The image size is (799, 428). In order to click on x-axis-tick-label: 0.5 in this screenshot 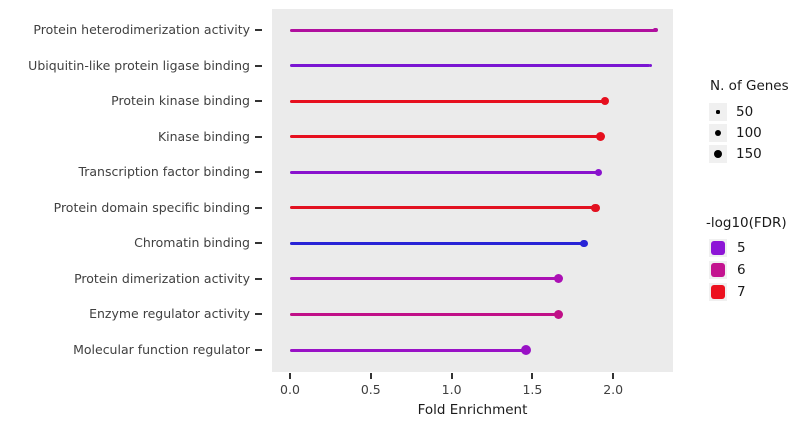, I will do `click(370, 389)`.